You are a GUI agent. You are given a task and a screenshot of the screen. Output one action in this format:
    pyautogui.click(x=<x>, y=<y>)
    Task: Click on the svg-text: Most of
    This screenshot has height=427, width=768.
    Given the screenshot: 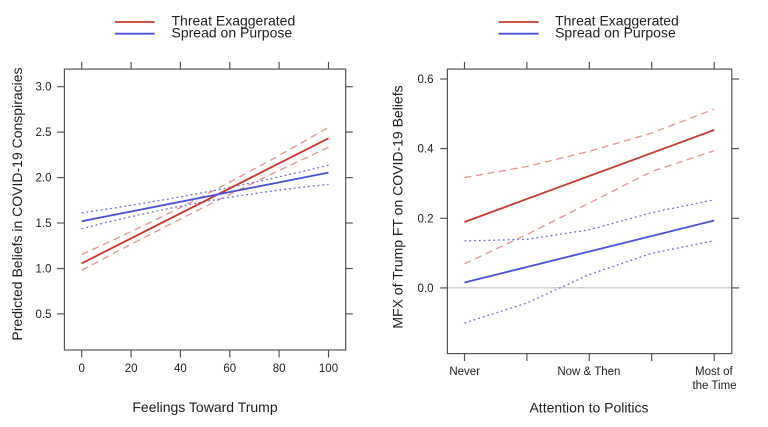 What is the action you would take?
    pyautogui.click(x=714, y=372)
    